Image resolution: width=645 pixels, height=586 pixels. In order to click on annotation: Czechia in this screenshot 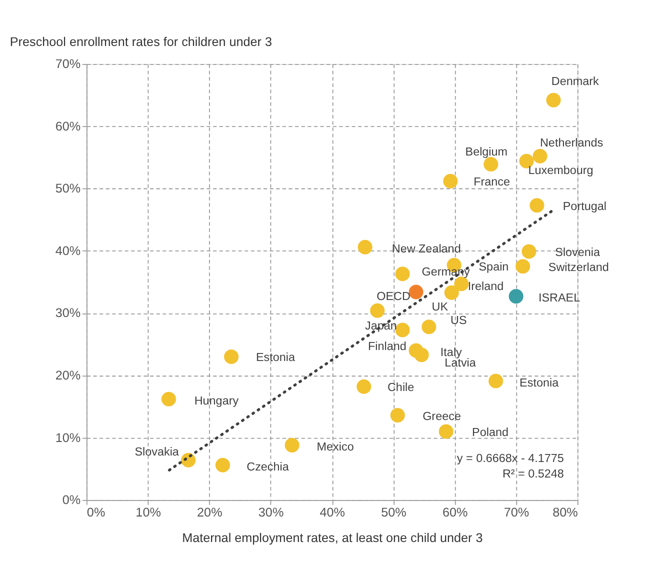, I will do `click(268, 467)`.